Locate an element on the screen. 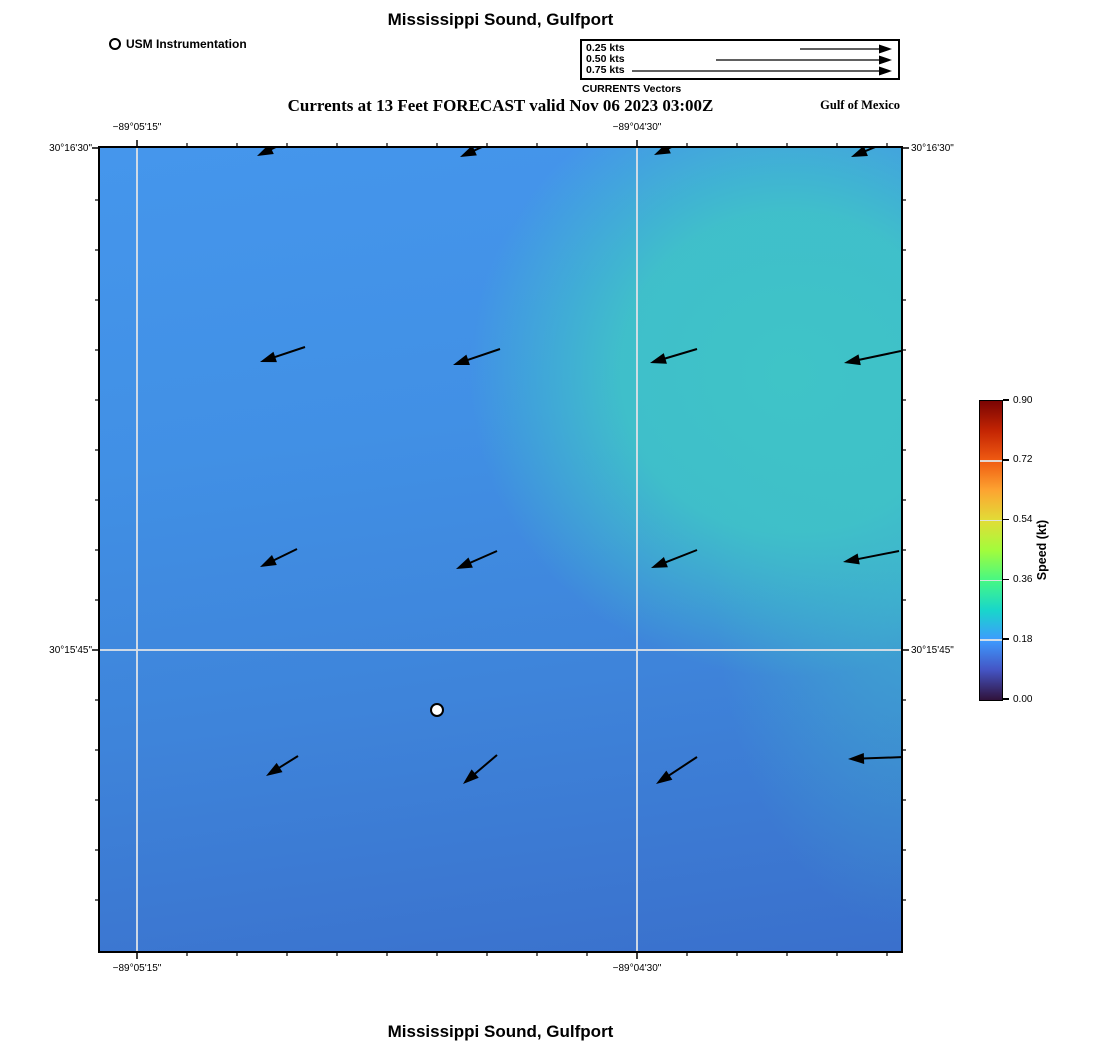  figure-title: Mississippi Sound, Gulfport is located at coordinates (500, 19).